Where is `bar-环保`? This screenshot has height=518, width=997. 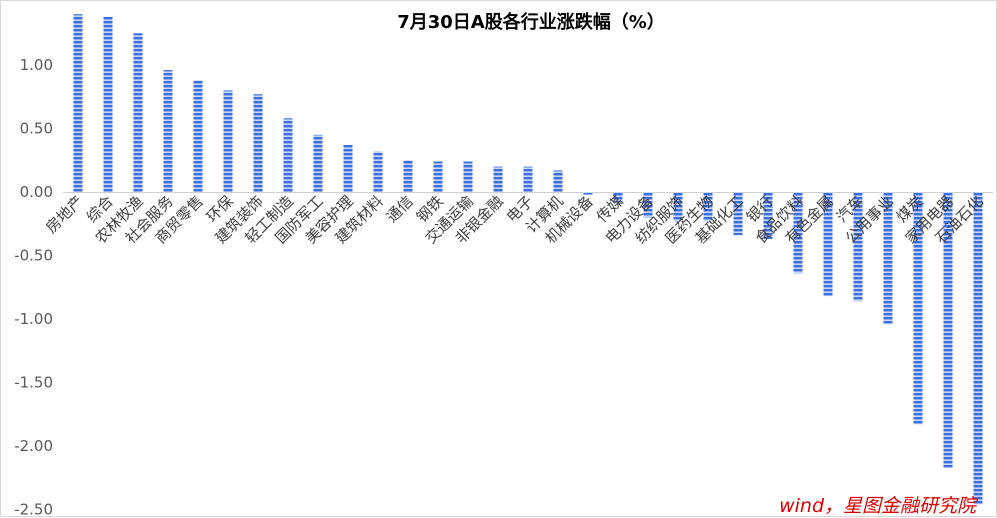
bar-环保 is located at coordinates (228, 141).